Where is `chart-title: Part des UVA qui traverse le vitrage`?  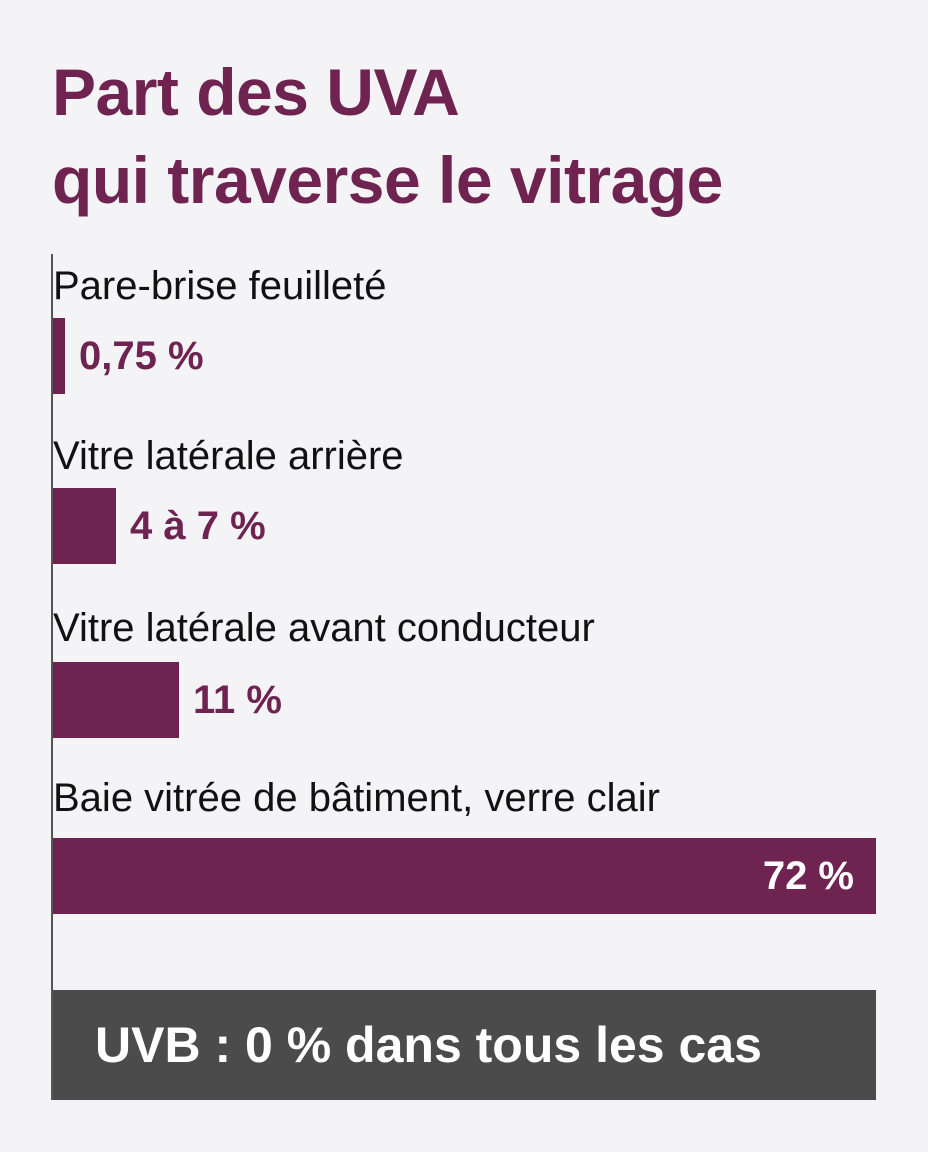 chart-title: Part des UVA qui traverse le vitrage is located at coordinates (482, 136).